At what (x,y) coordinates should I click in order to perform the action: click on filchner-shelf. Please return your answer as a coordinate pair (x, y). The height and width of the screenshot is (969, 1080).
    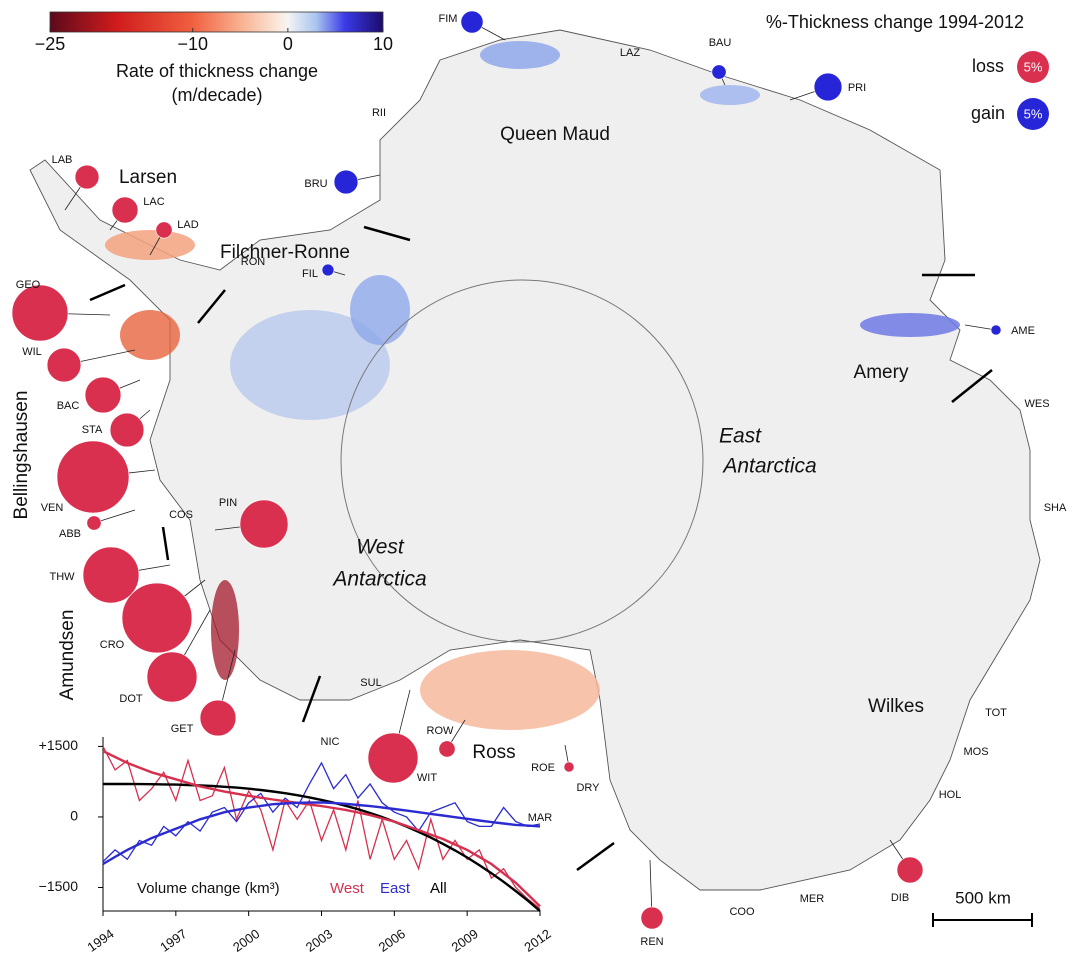
    Looking at the image, I should click on (380, 310).